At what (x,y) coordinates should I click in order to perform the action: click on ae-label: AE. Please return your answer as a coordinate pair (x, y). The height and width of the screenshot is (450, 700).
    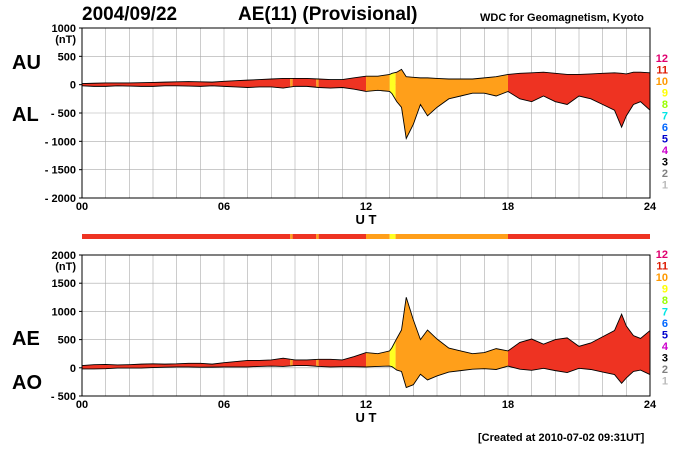
    Looking at the image, I should click on (26, 339).